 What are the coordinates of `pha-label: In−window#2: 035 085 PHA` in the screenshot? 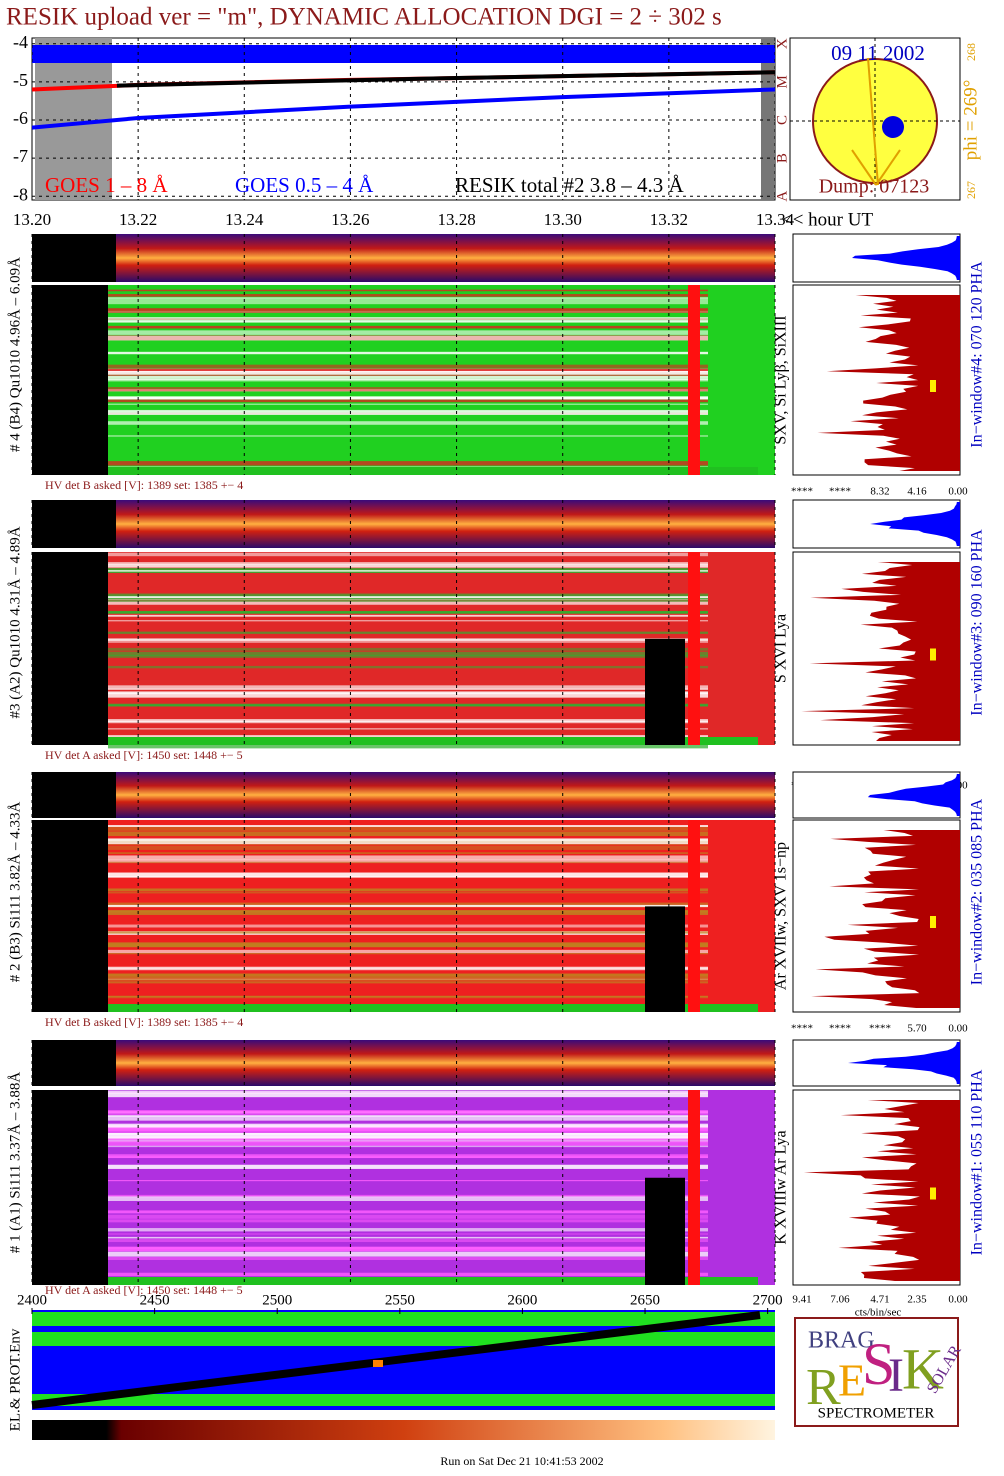 It's located at (977, 891).